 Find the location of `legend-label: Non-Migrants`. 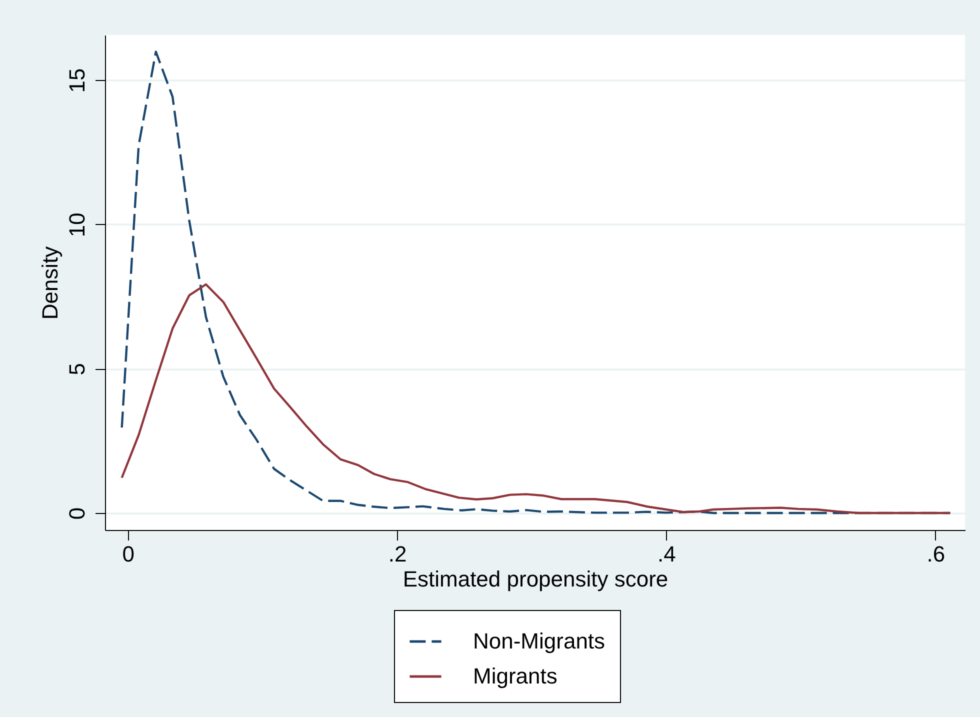

legend-label: Non-Migrants is located at coordinates (539, 641).